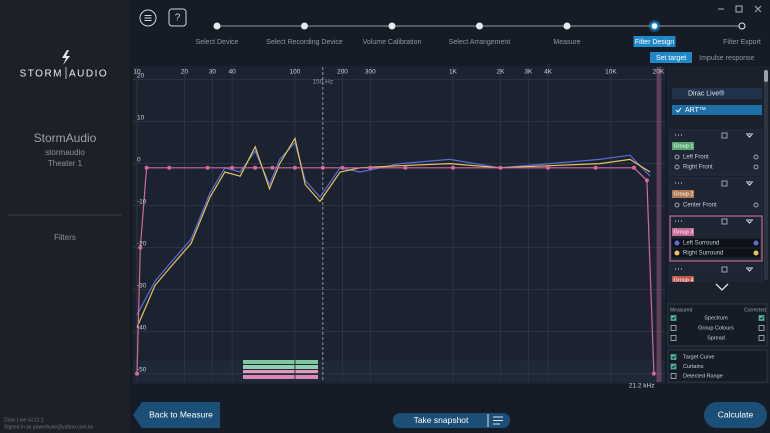 The image size is (770, 433). What do you see at coordinates (441, 420) in the screenshot?
I see `snapshot-label: Take snapshot` at bounding box center [441, 420].